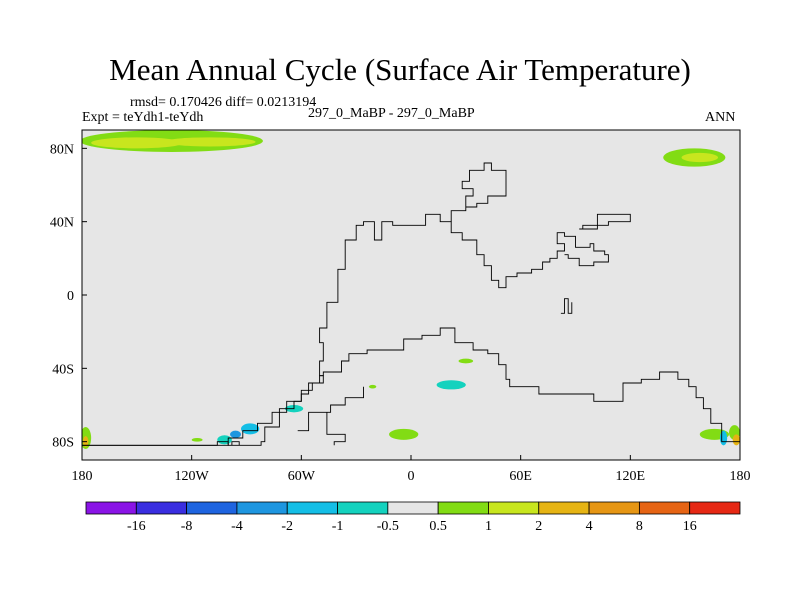 The image size is (800, 600). I want to click on season-label: ANN, so click(720, 117).